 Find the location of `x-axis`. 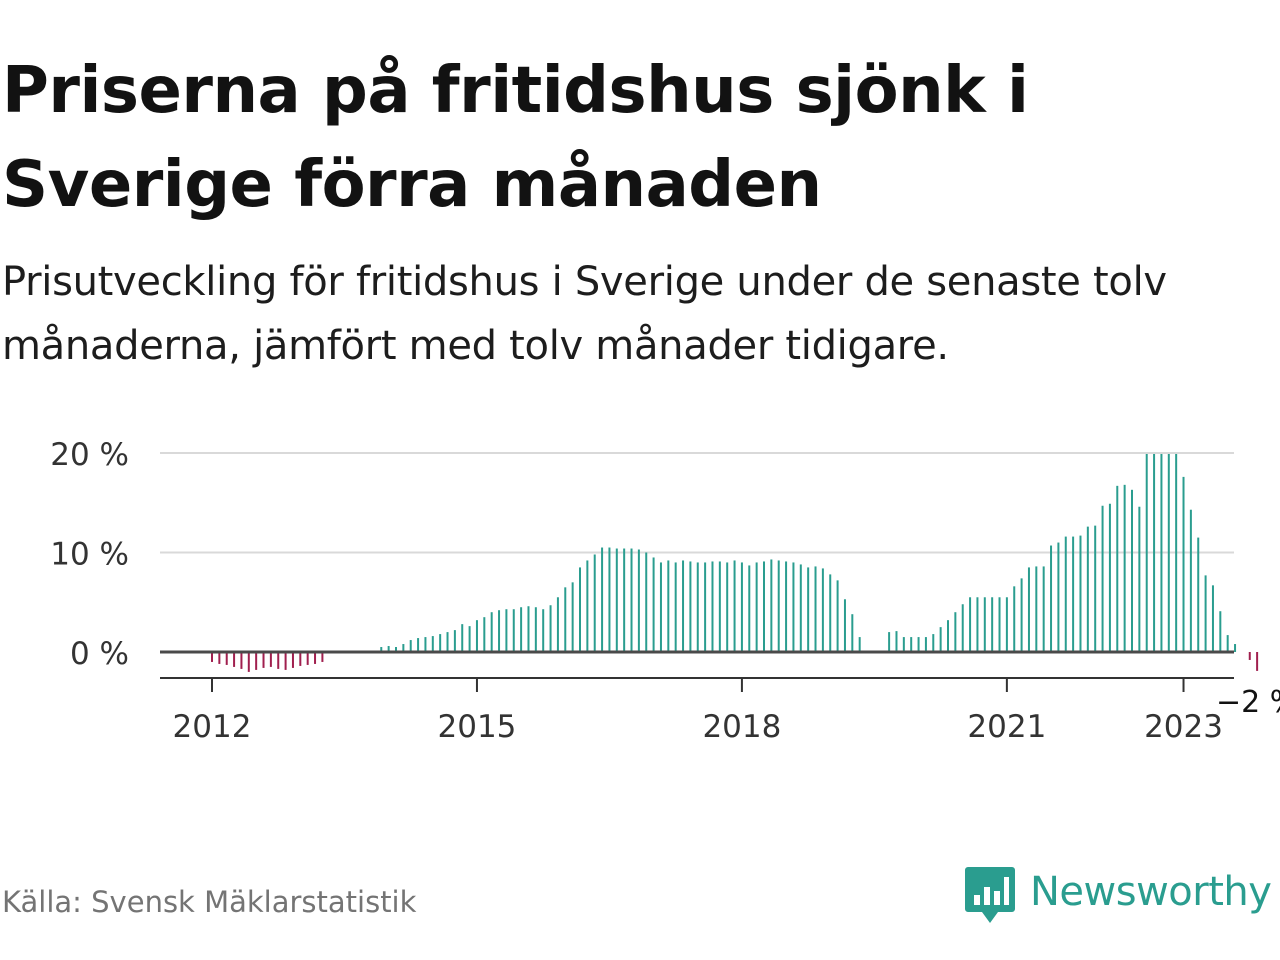

x-axis is located at coordinates (697, 664).